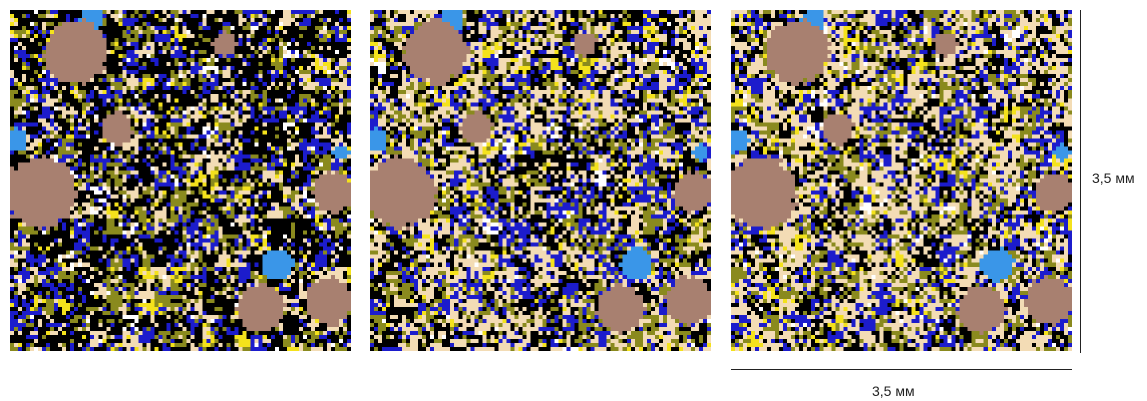 This screenshot has height=401, width=1147. Describe the element at coordinates (1113, 178) in the screenshot. I see `vertical-scale-label: 3,5 мм` at that location.